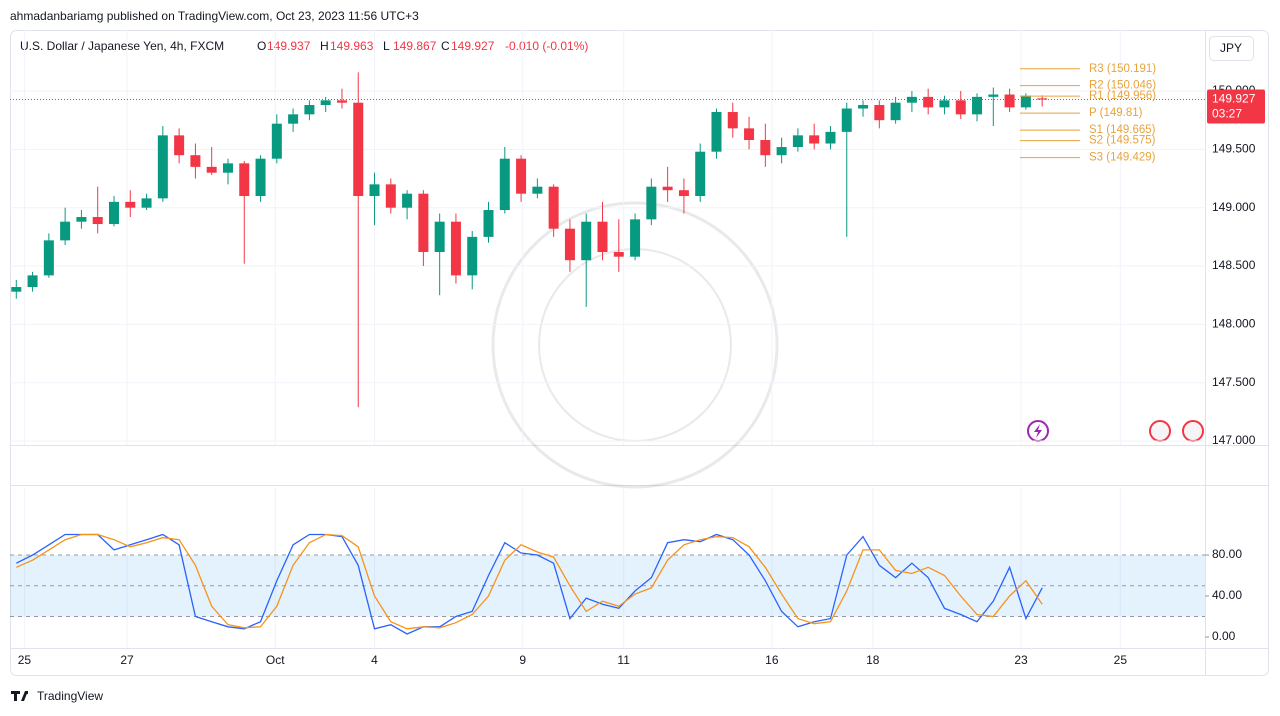 The image size is (1280, 716). I want to click on x-tick-label: Oct, so click(275, 660).